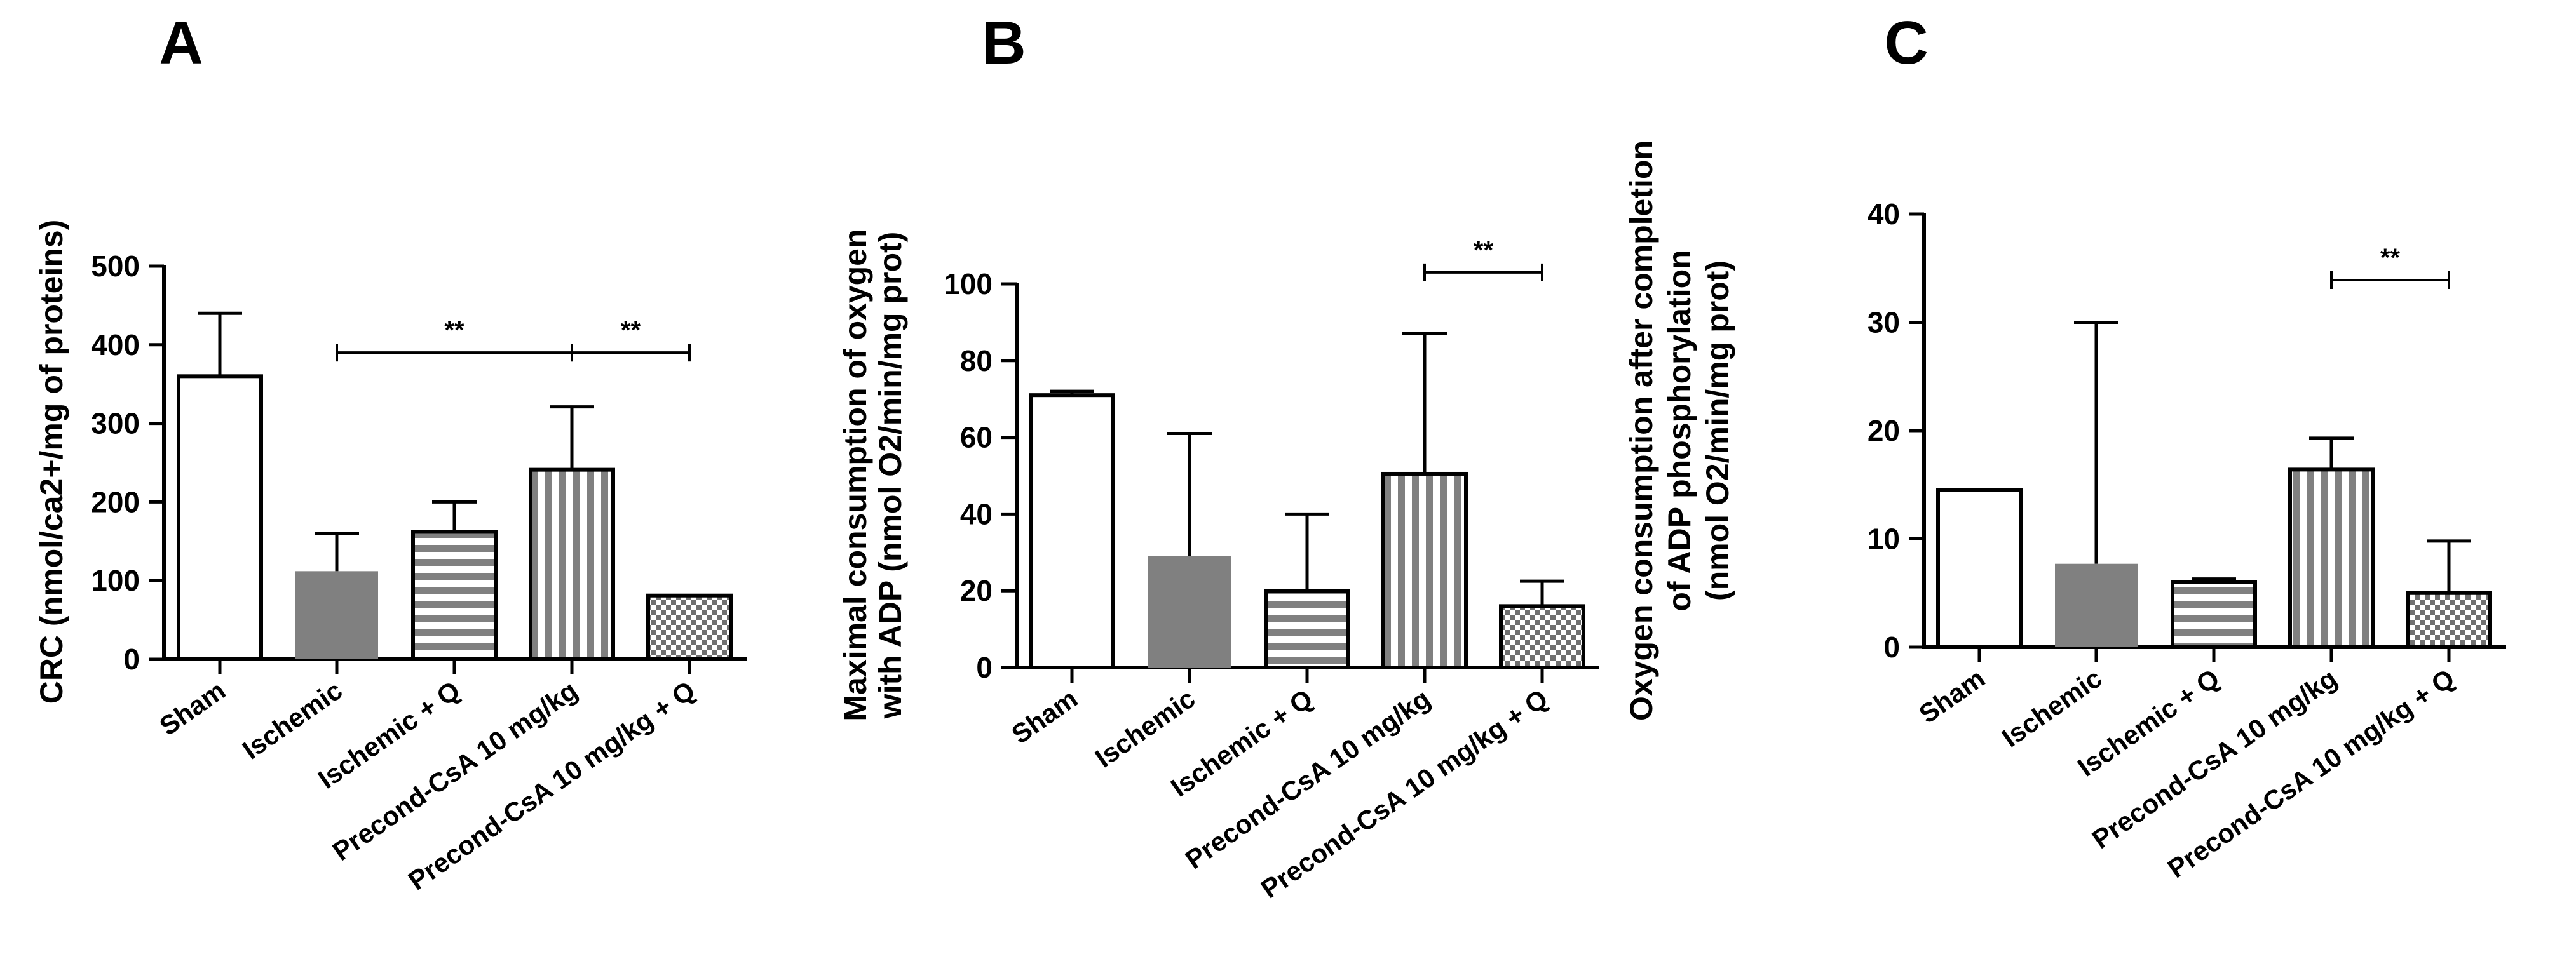 This screenshot has height=973, width=2576. What do you see at coordinates (855, 475) in the screenshot?
I see `y-axis-label: Maximal consumption of oxygen` at bounding box center [855, 475].